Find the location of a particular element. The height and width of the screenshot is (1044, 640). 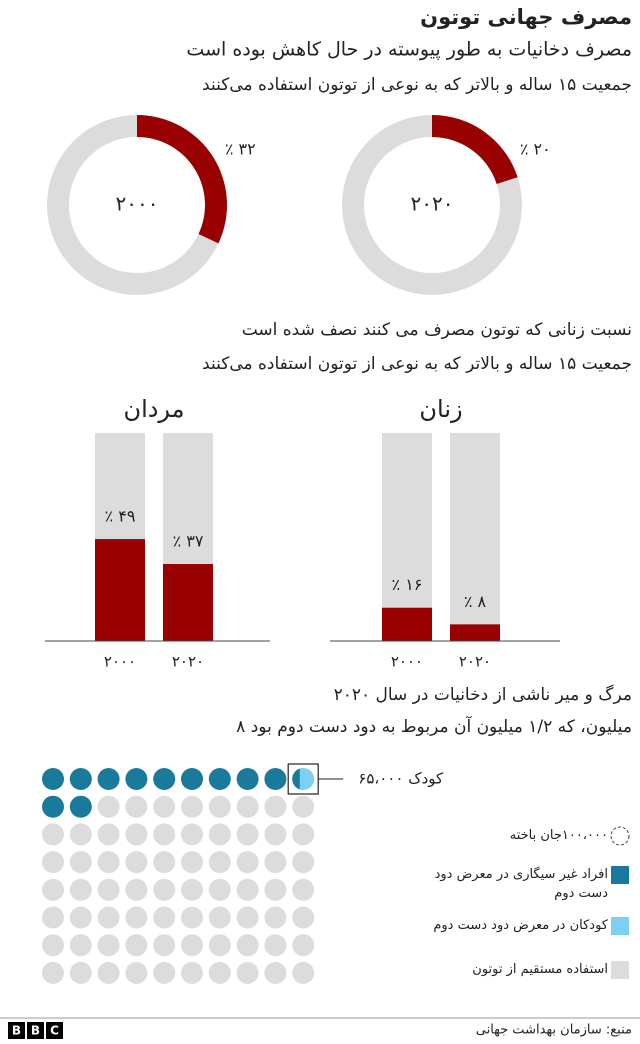

value-label: ٪ ۱۶ is located at coordinates (407, 584).